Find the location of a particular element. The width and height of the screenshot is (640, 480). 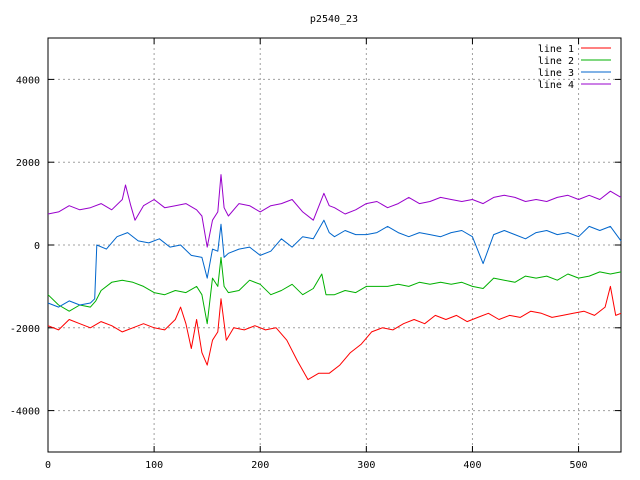

x-tick-label: 500 is located at coordinates (579, 465).